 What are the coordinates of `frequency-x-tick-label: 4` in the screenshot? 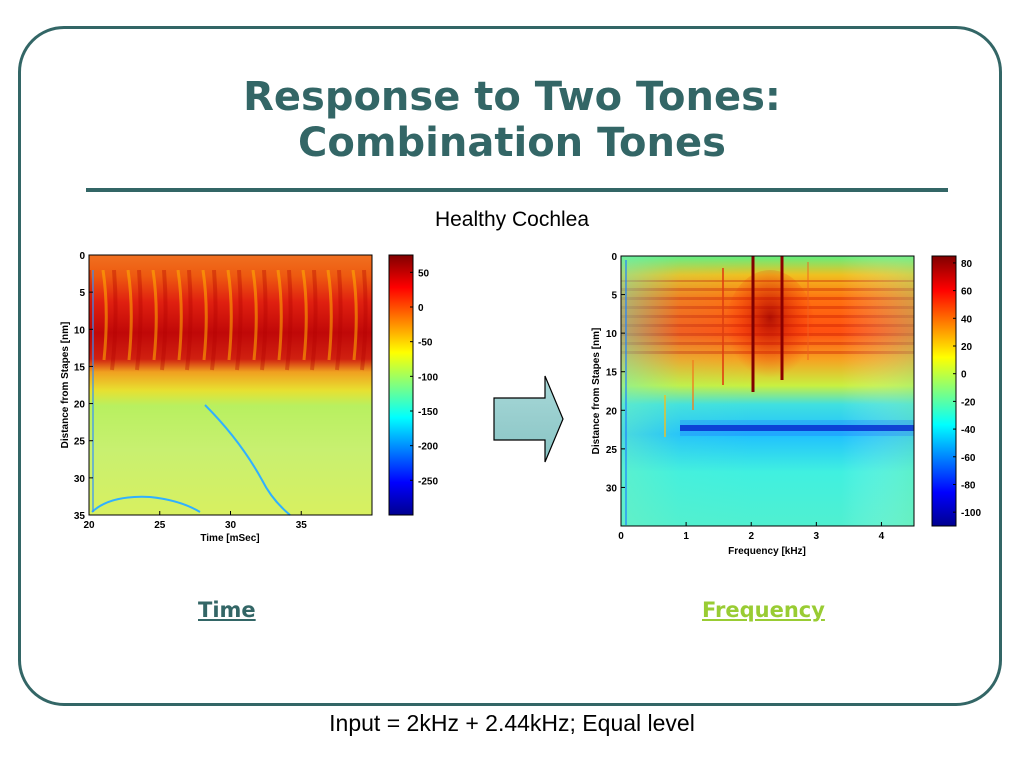 It's located at (882, 536).